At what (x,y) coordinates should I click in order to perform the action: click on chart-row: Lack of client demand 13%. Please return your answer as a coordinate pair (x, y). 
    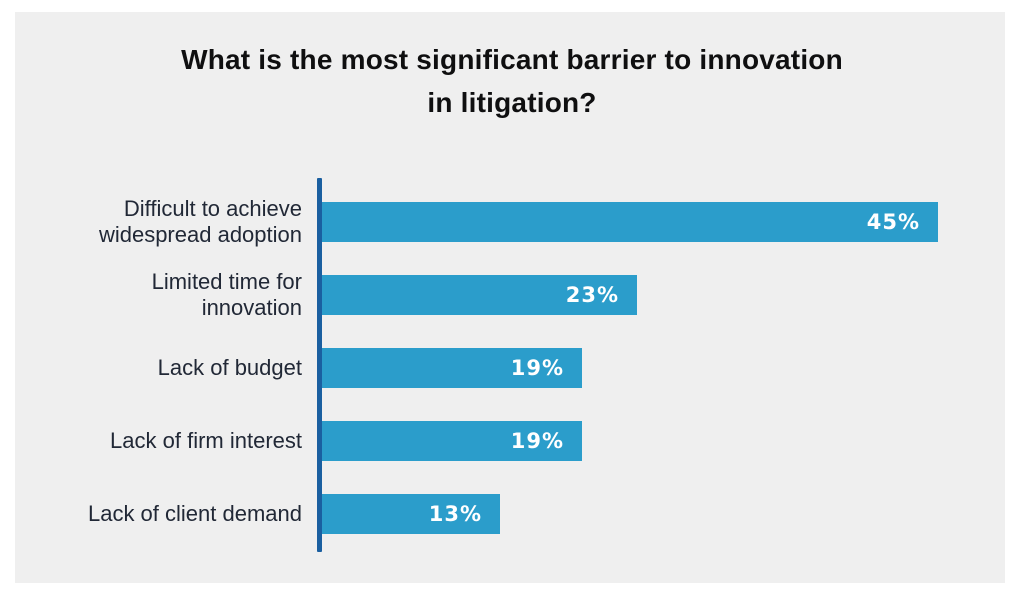
    Looking at the image, I should click on (512, 514).